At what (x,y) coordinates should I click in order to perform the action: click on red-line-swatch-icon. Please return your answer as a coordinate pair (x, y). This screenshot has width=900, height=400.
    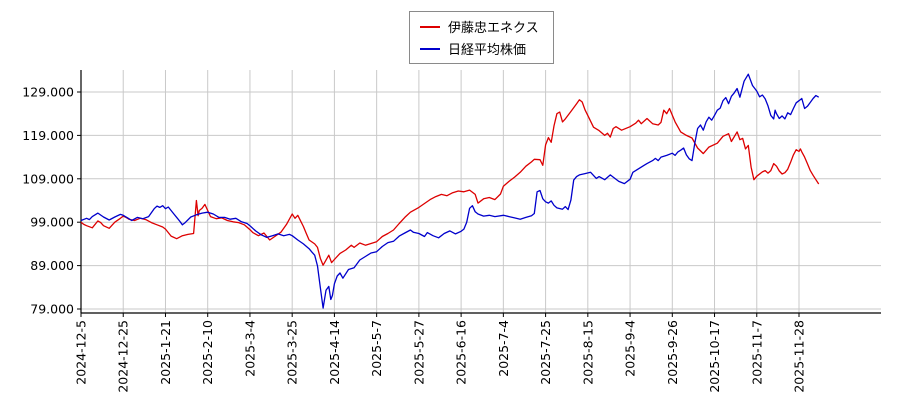
    Looking at the image, I should click on (430, 26).